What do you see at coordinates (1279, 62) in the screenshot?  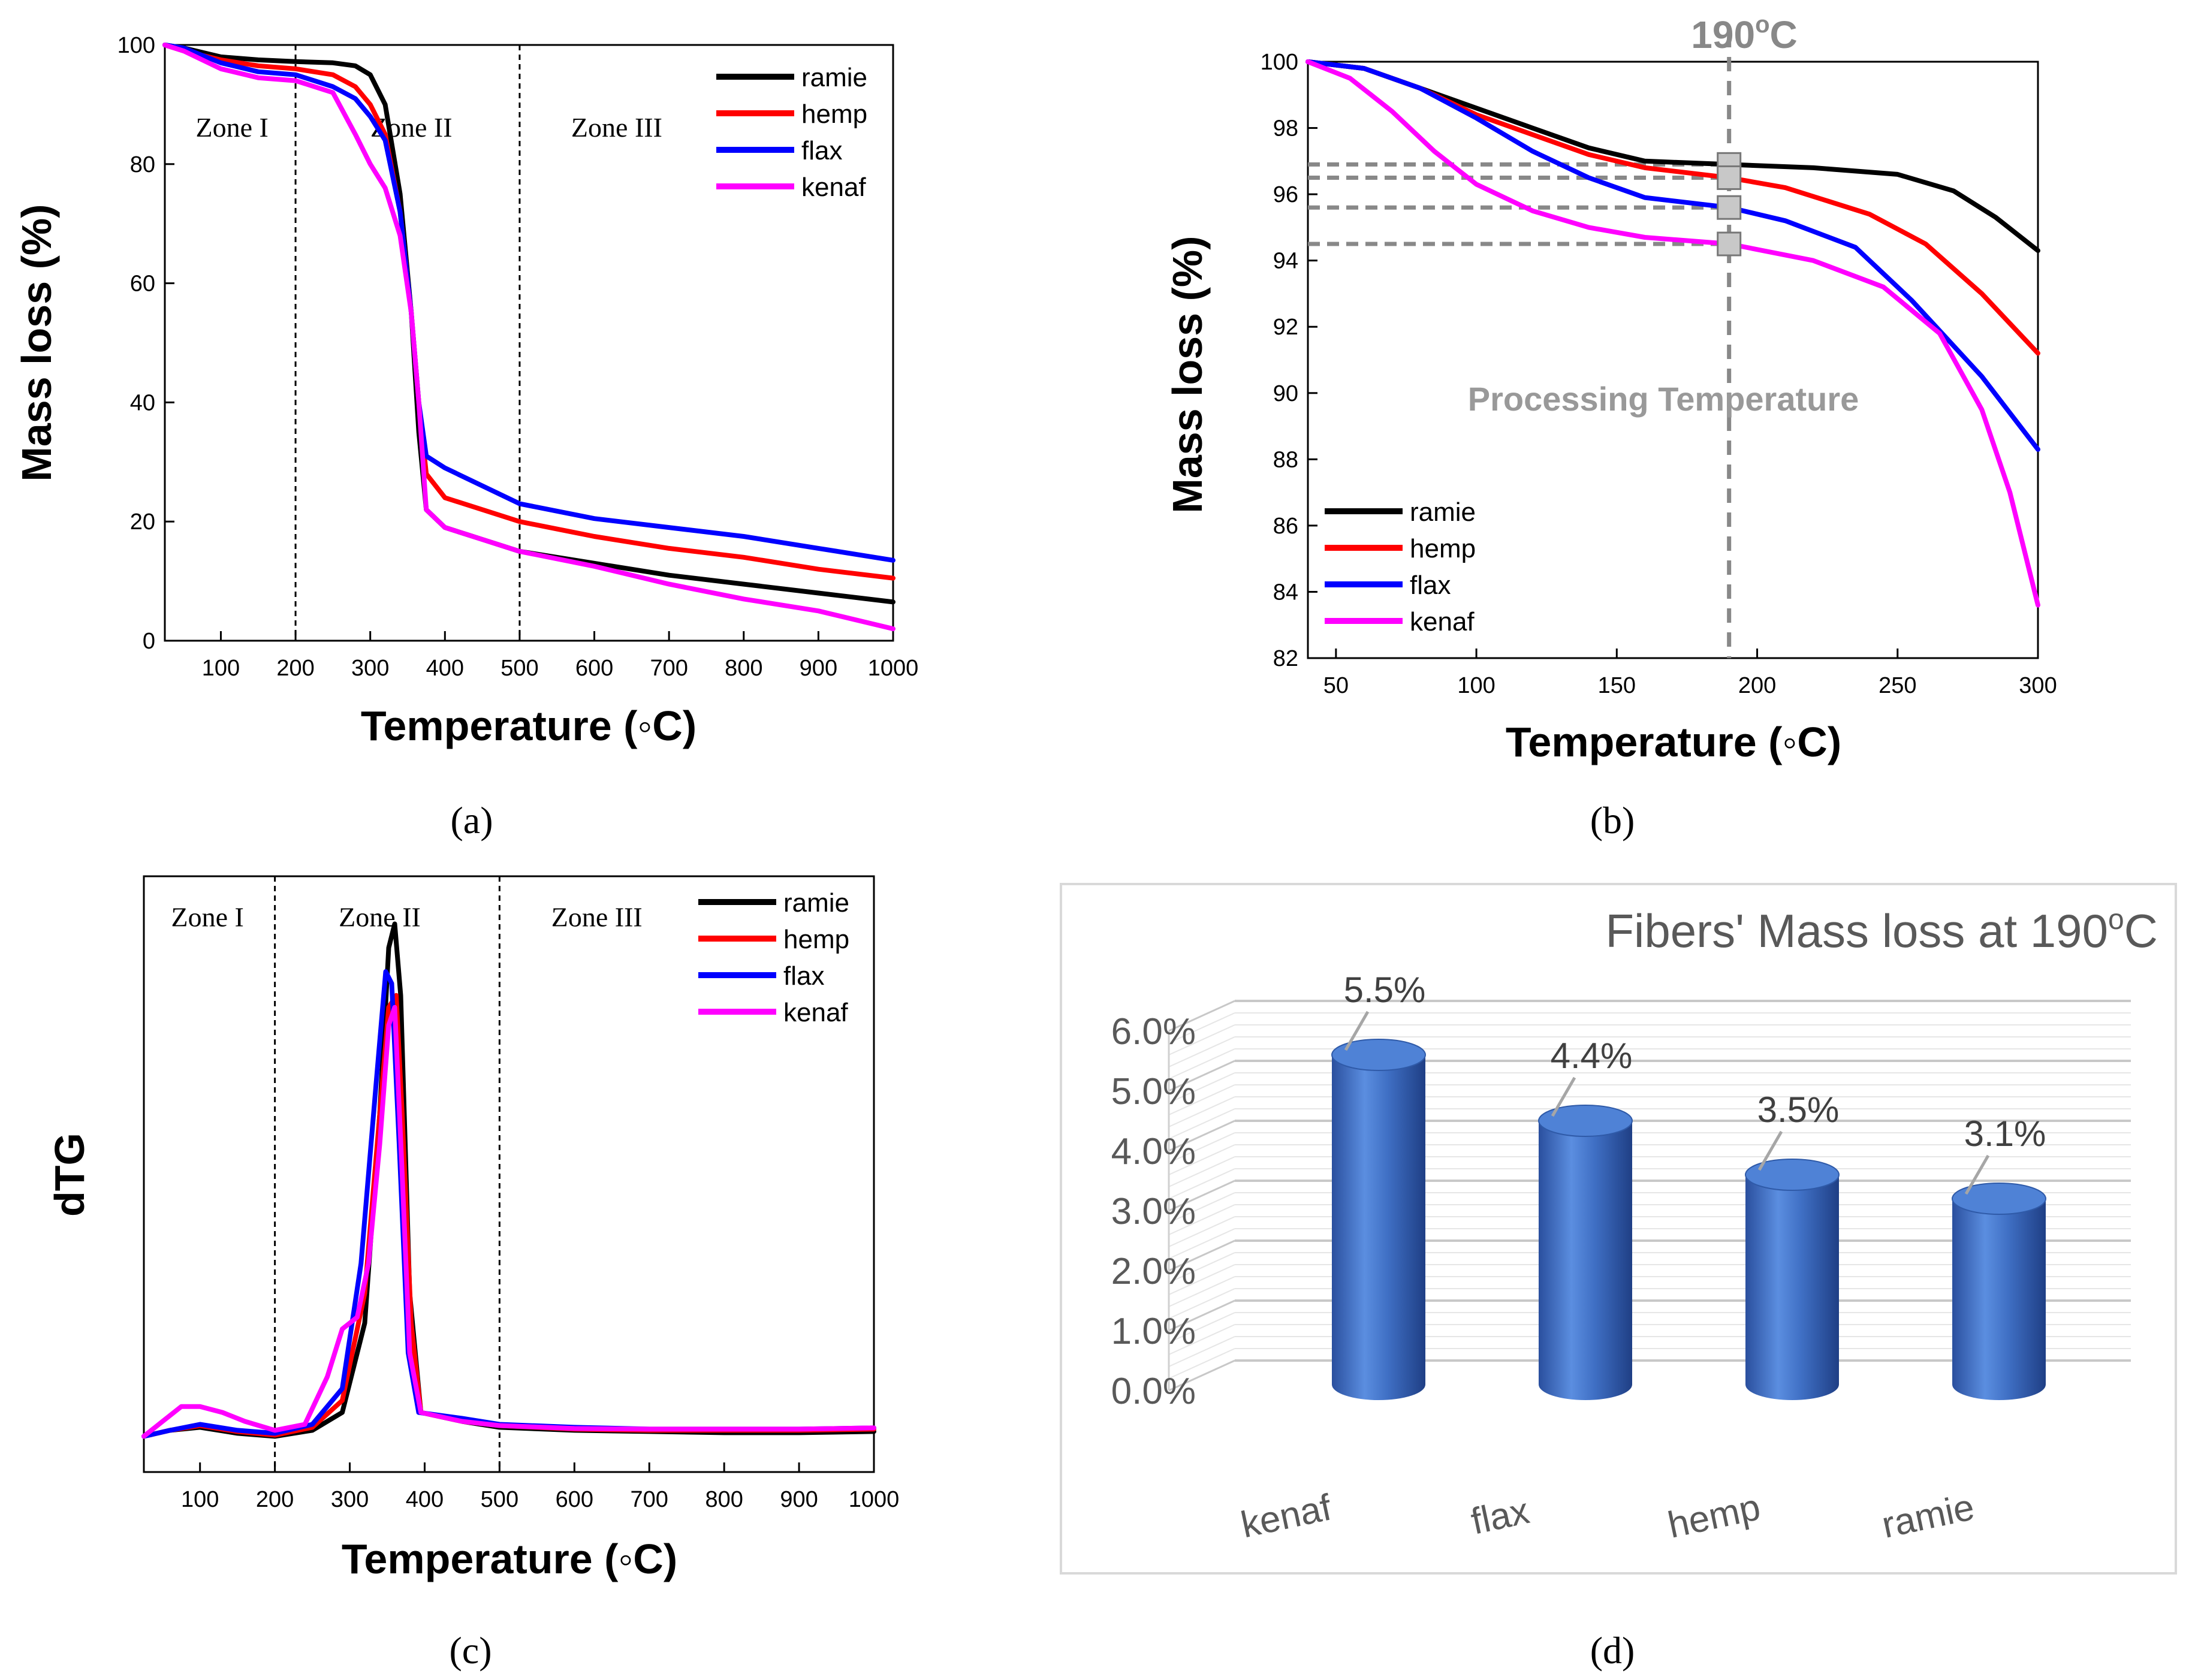 I see `b-y-tick-label: 100` at bounding box center [1279, 62].